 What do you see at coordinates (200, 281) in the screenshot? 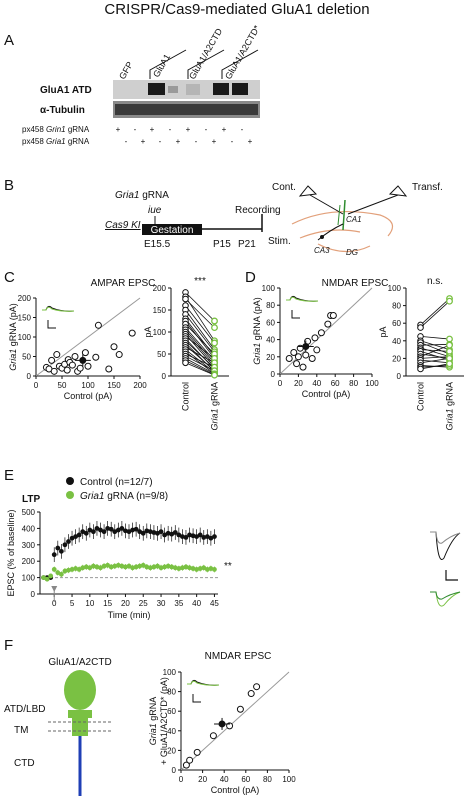
I see `significance-label: ***` at bounding box center [200, 281].